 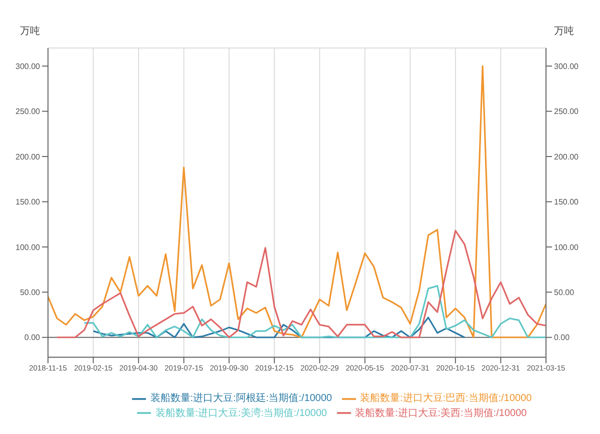 What do you see at coordinates (564, 31) in the screenshot?
I see `y2-axis-title: 万吨` at bounding box center [564, 31].